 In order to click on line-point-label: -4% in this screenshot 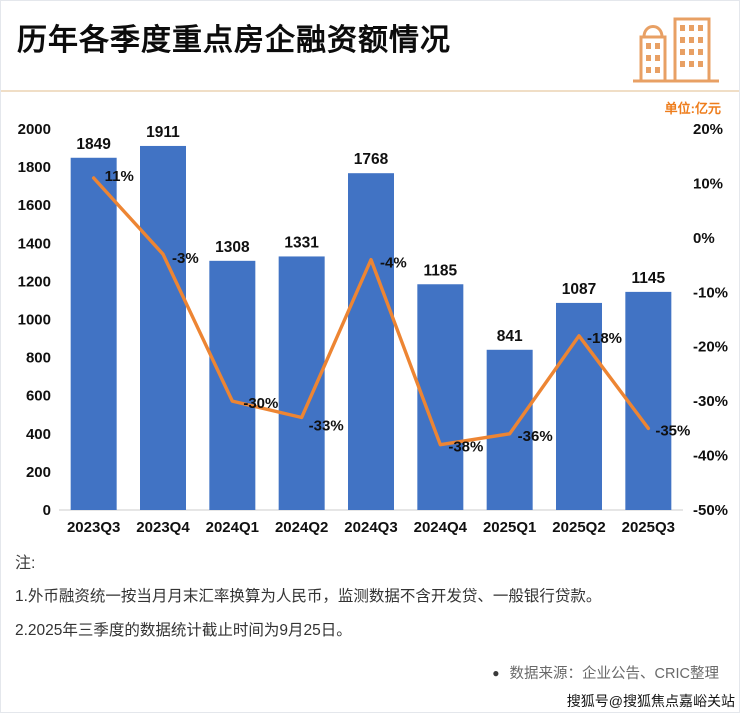, I will do `click(393, 263)`.